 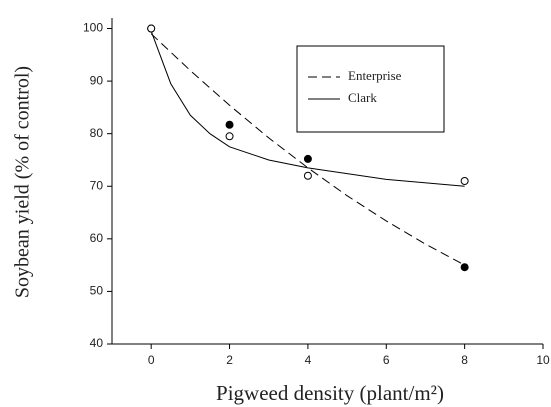 What do you see at coordinates (97, 185) in the screenshot?
I see `y-tick-label: 70` at bounding box center [97, 185].